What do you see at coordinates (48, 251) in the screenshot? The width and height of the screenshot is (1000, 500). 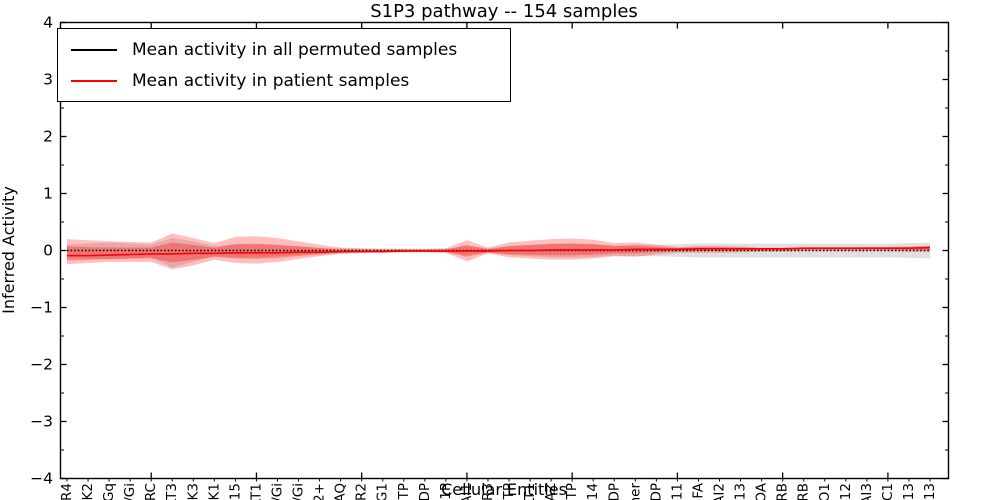 I see `y-tick-label: 0` at bounding box center [48, 251].